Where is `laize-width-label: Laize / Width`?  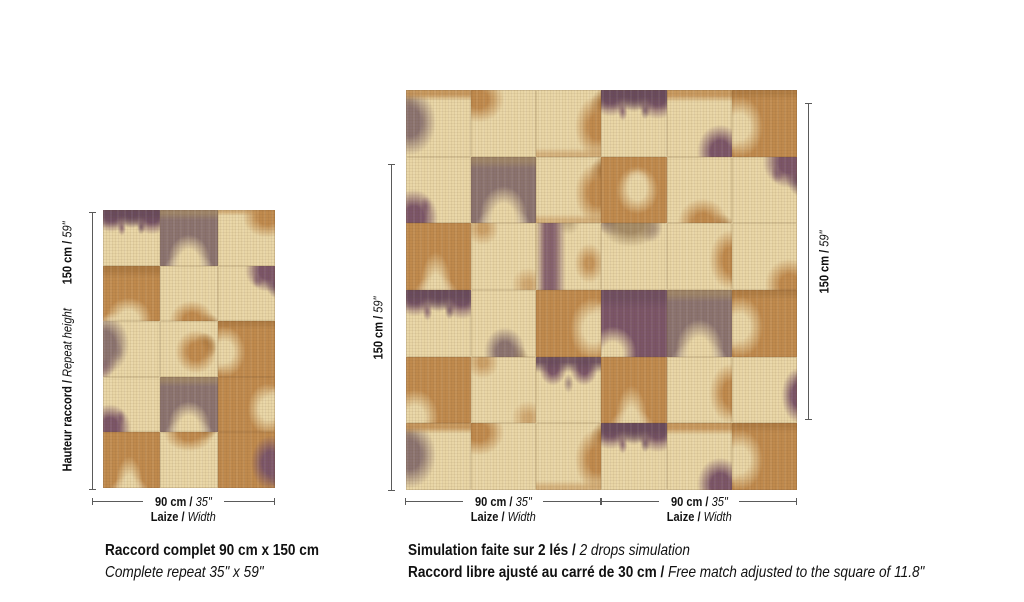 laize-width-label: Laize / Width is located at coordinates (183, 516).